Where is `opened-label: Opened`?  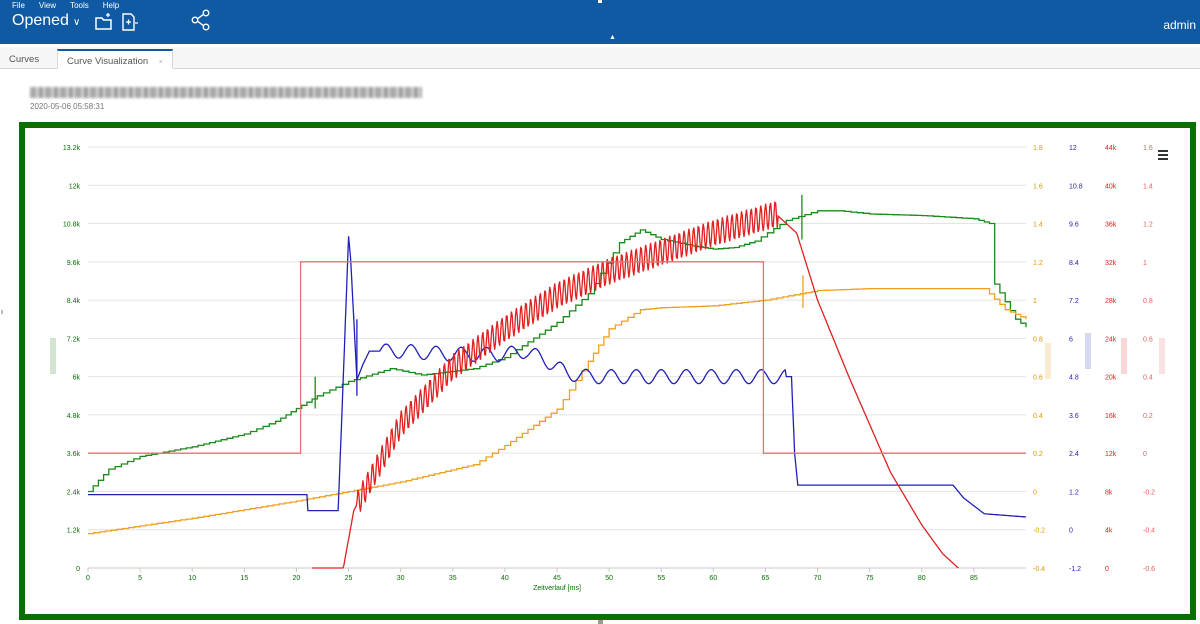
opened-label: Opened is located at coordinates (40, 20).